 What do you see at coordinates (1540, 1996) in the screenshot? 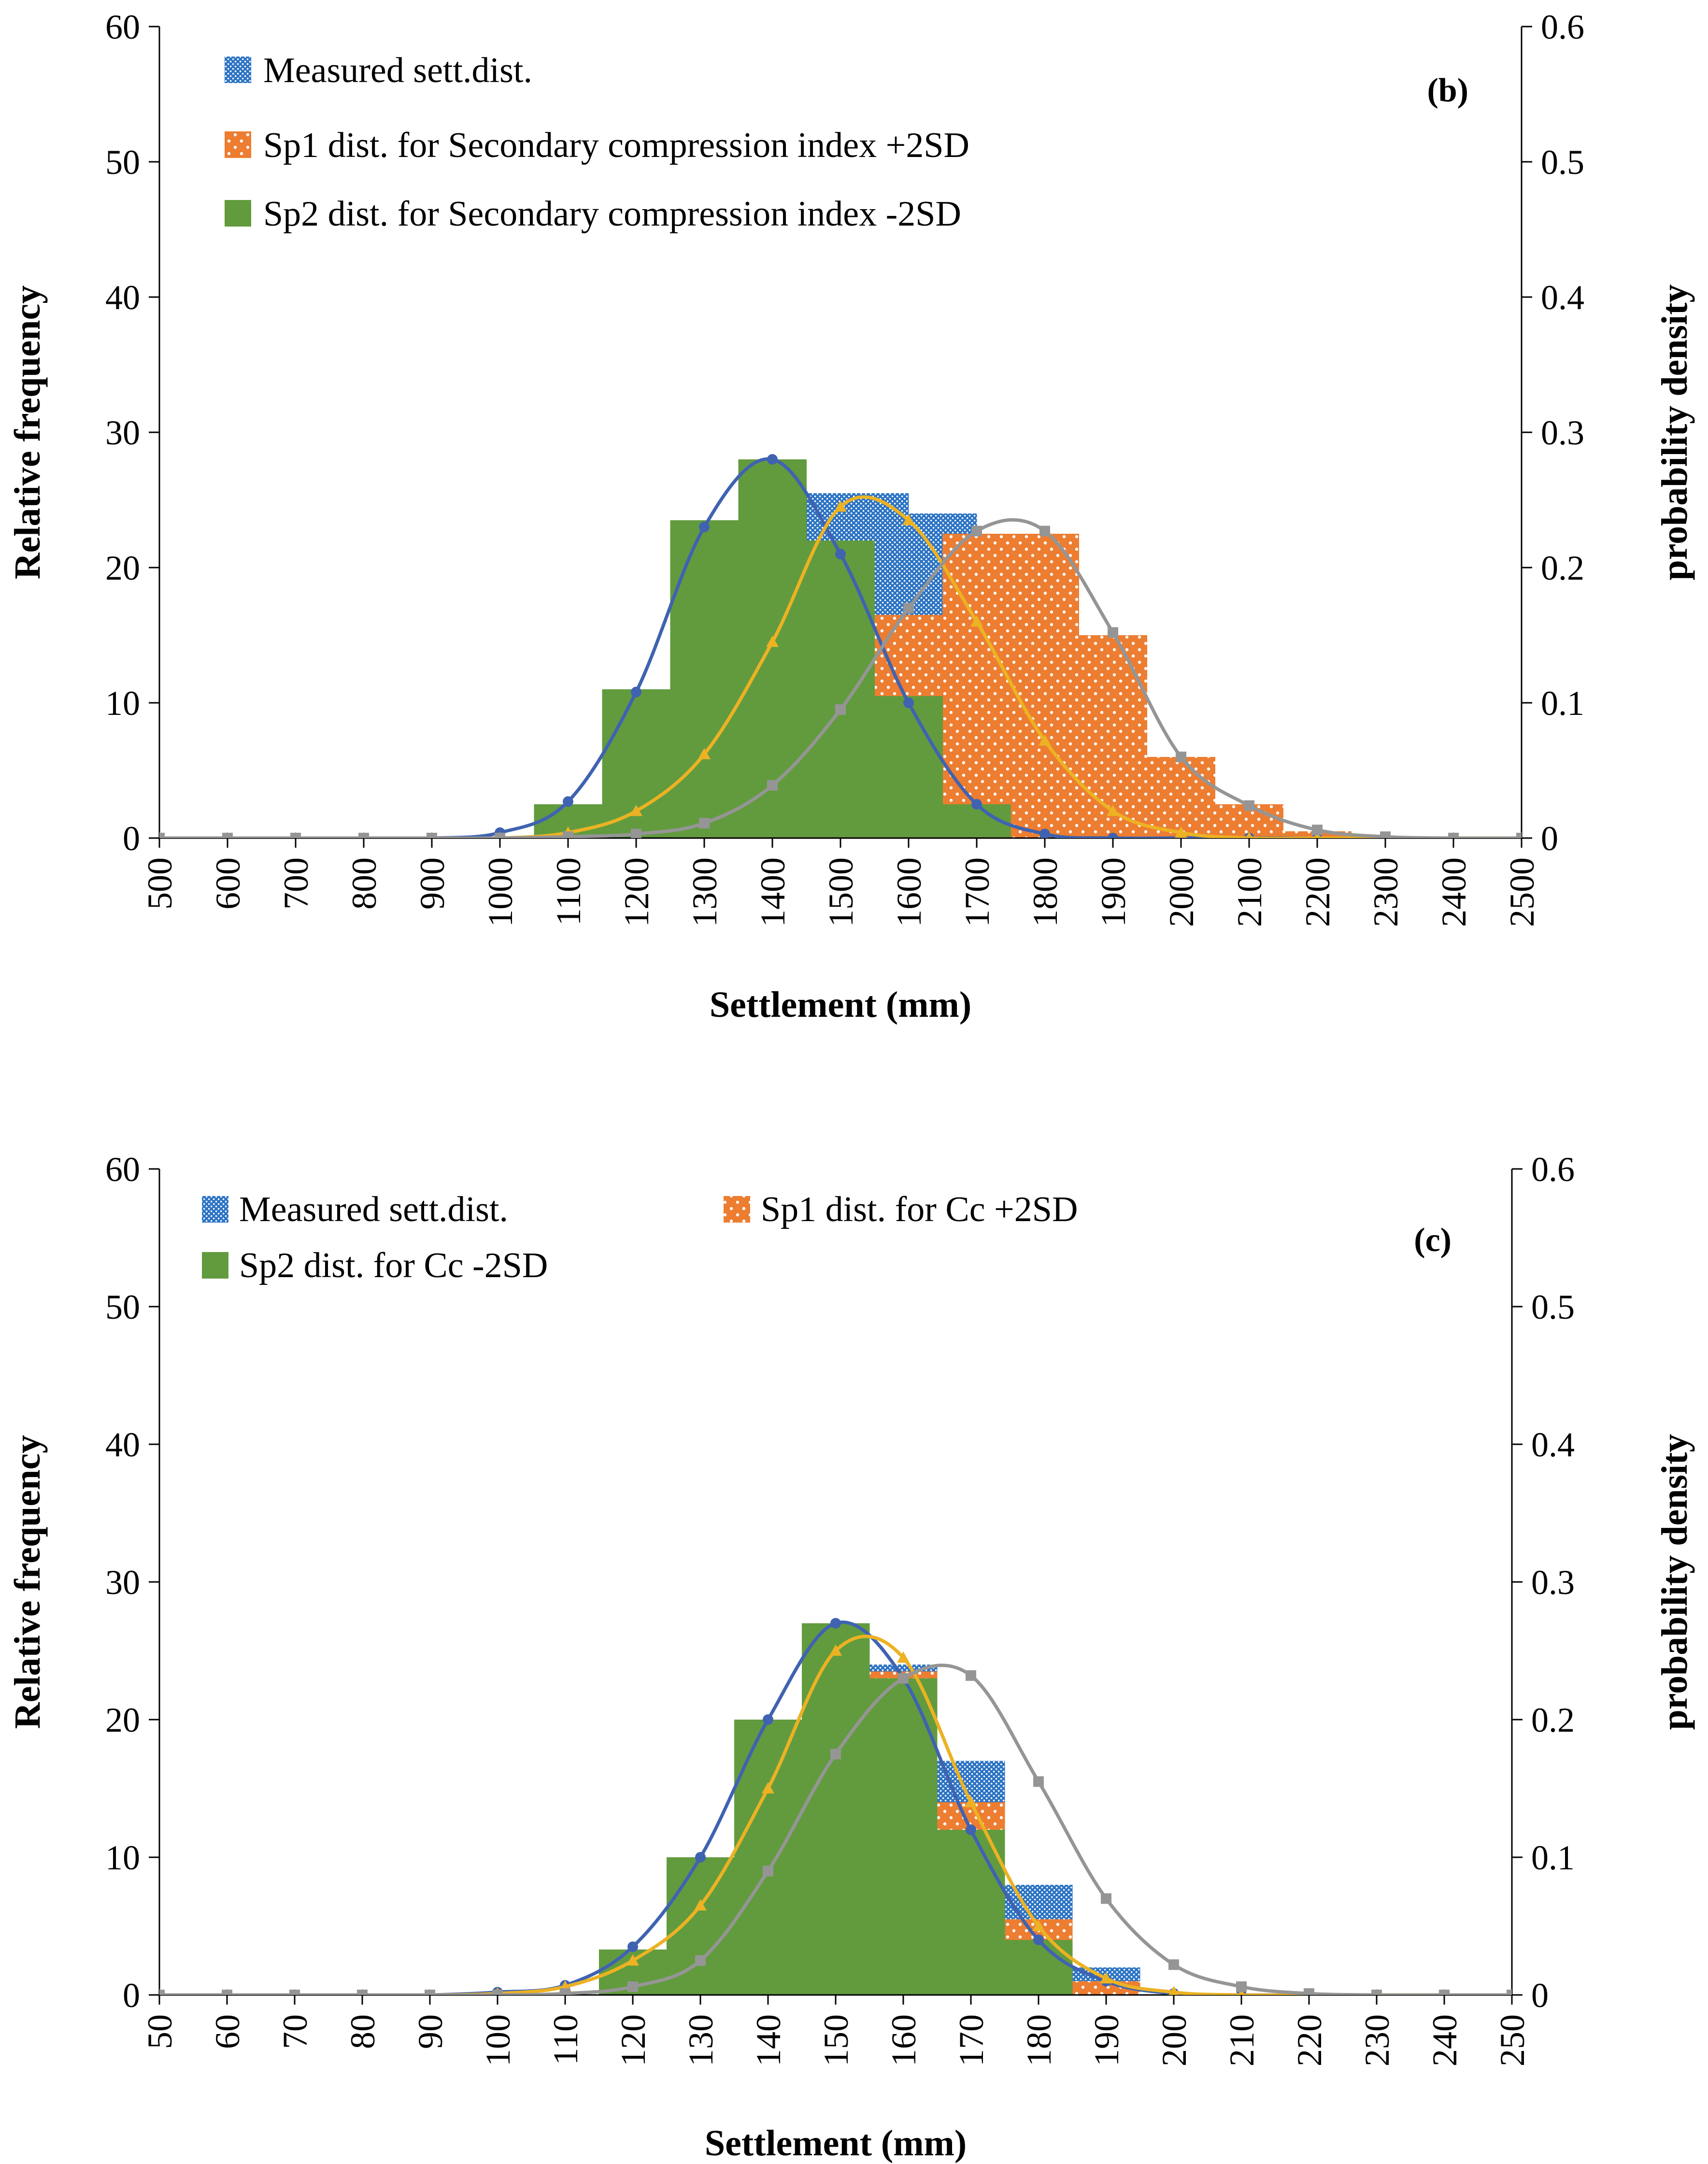
I see `y2-tick-label: 0` at bounding box center [1540, 1996].